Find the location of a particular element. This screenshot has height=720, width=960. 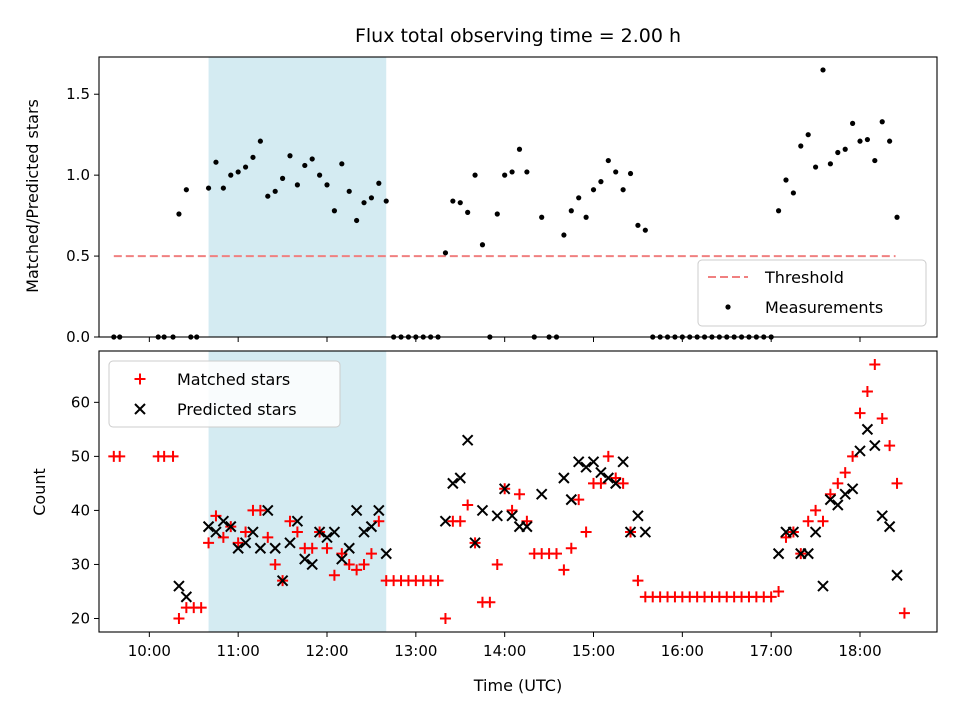

top-y-tick-label: 0.5 is located at coordinates (78, 256).